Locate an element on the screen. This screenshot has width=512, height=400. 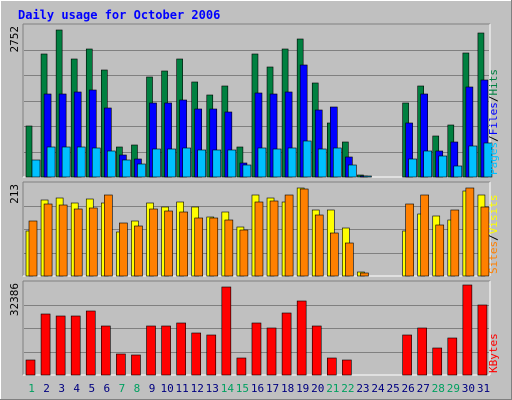
x-tick-label-day-9: 9 is located at coordinates (152, 388).